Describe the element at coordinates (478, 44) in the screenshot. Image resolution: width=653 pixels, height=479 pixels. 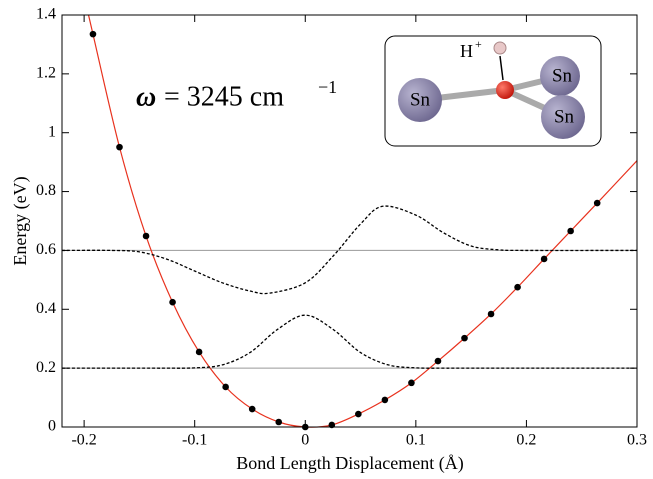
I see `charge-label: +` at that location.